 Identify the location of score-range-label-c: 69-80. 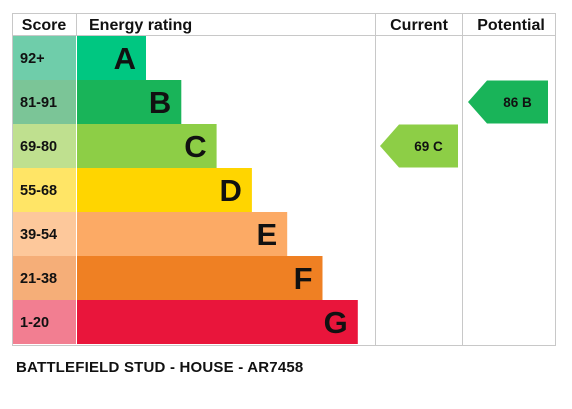
(38, 147).